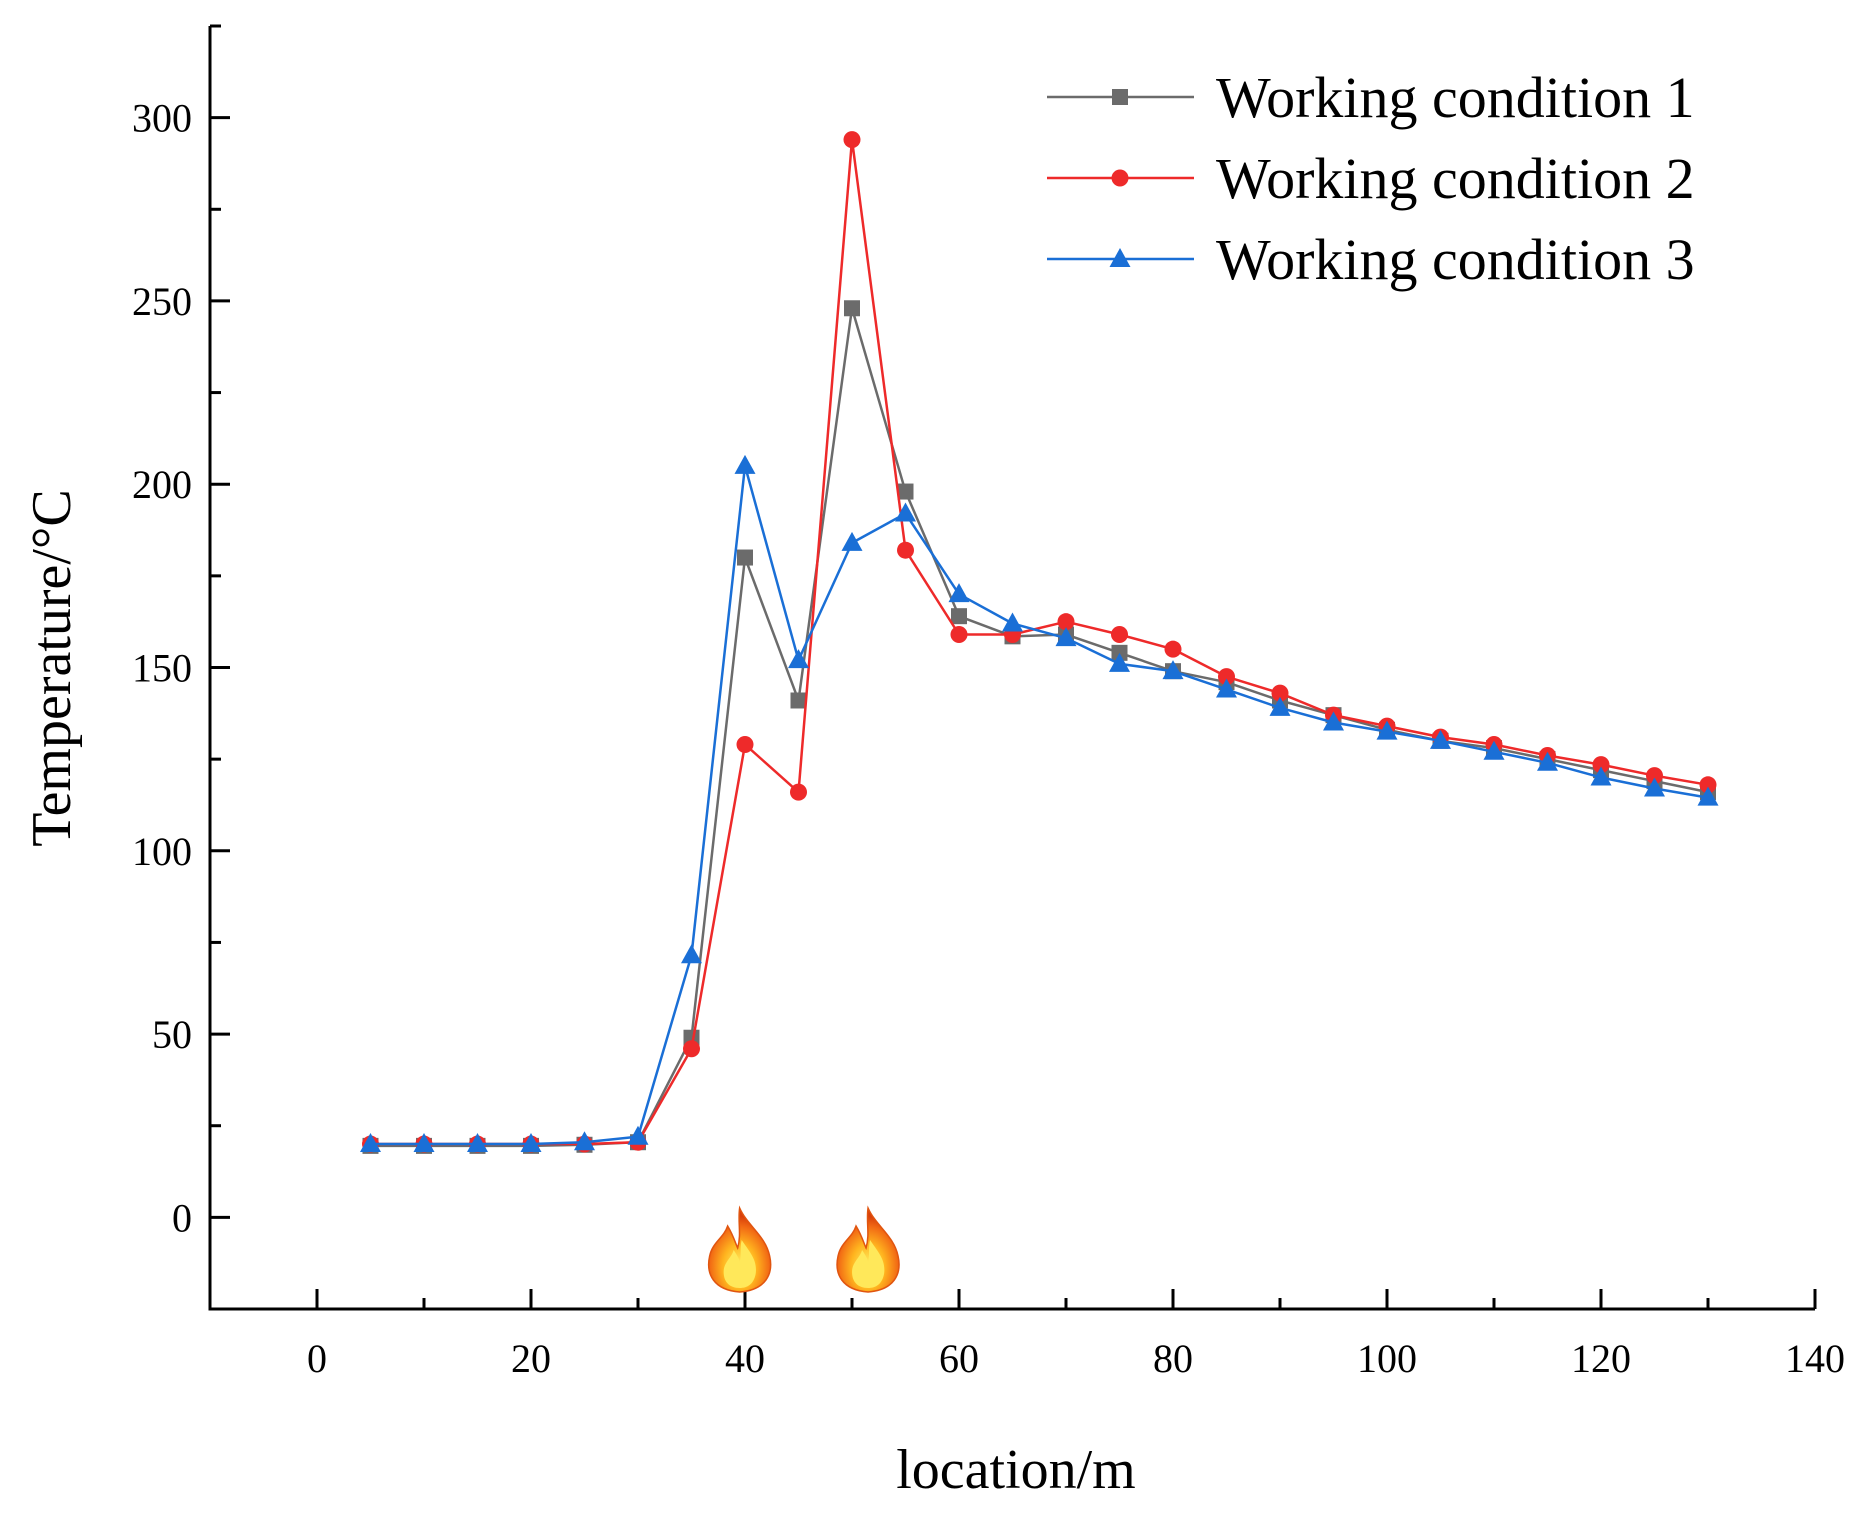  I want to click on y-tick-label: 150, so click(162, 668).